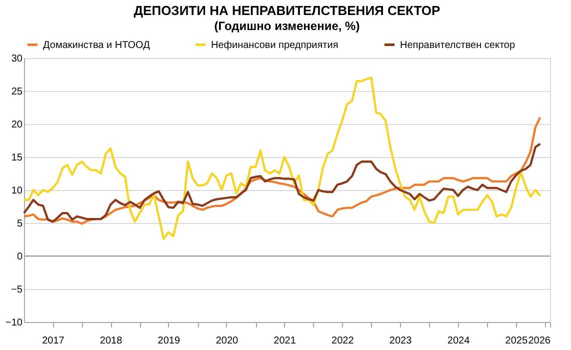  I want to click on x-tick-label: 2017, so click(53, 341).